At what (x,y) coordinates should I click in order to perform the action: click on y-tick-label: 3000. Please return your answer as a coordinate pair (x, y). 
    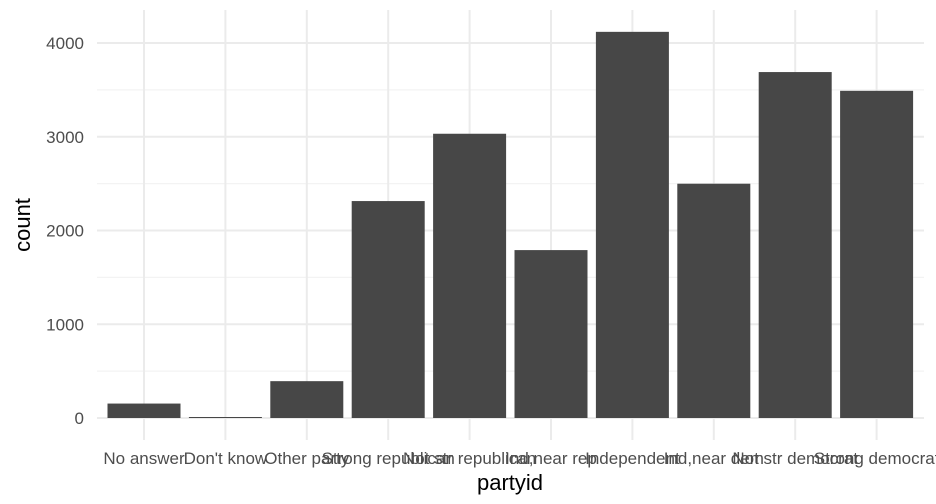
    Looking at the image, I should click on (65, 137).